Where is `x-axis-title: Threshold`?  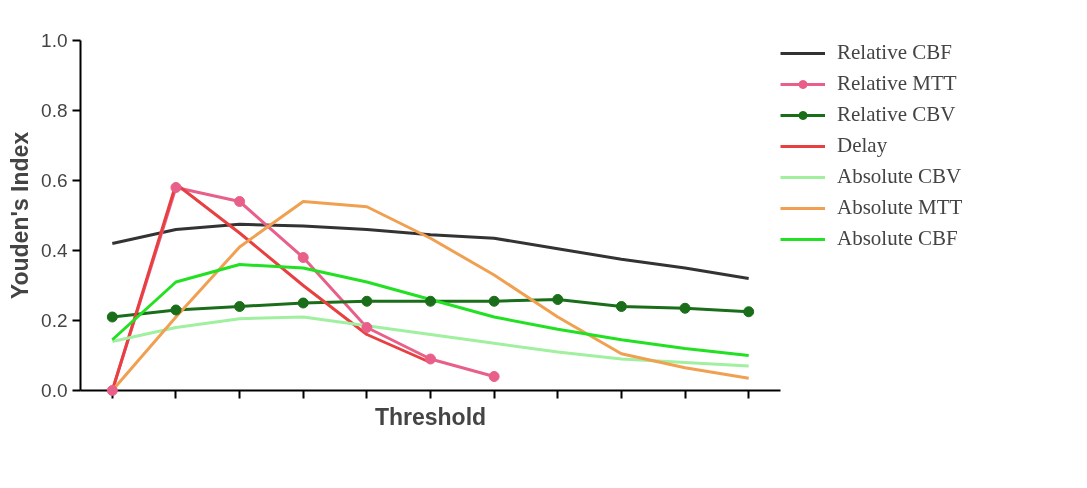
x-axis-title: Threshold is located at coordinates (430, 416).